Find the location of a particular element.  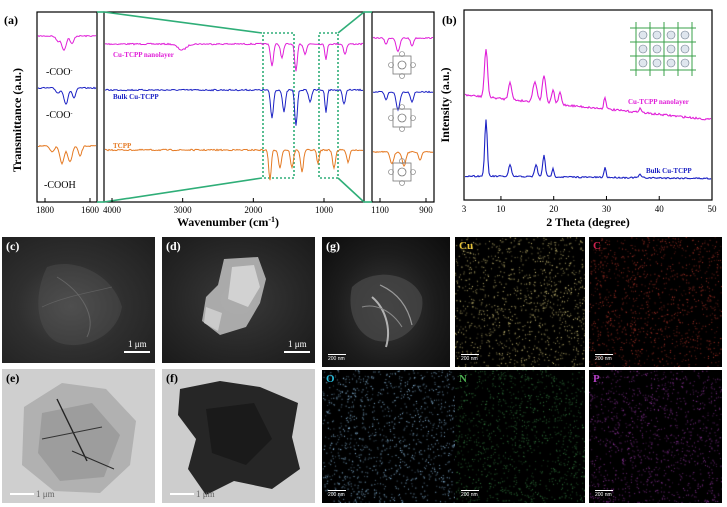

panel-c-label: (c) is located at coordinates (13, 246).